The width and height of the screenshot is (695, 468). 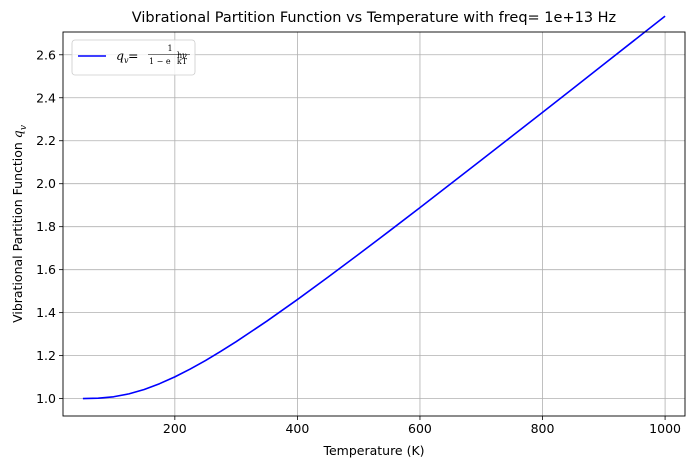 What do you see at coordinates (373, 450) in the screenshot?
I see `x-axis-label: Temperature (K)` at bounding box center [373, 450].